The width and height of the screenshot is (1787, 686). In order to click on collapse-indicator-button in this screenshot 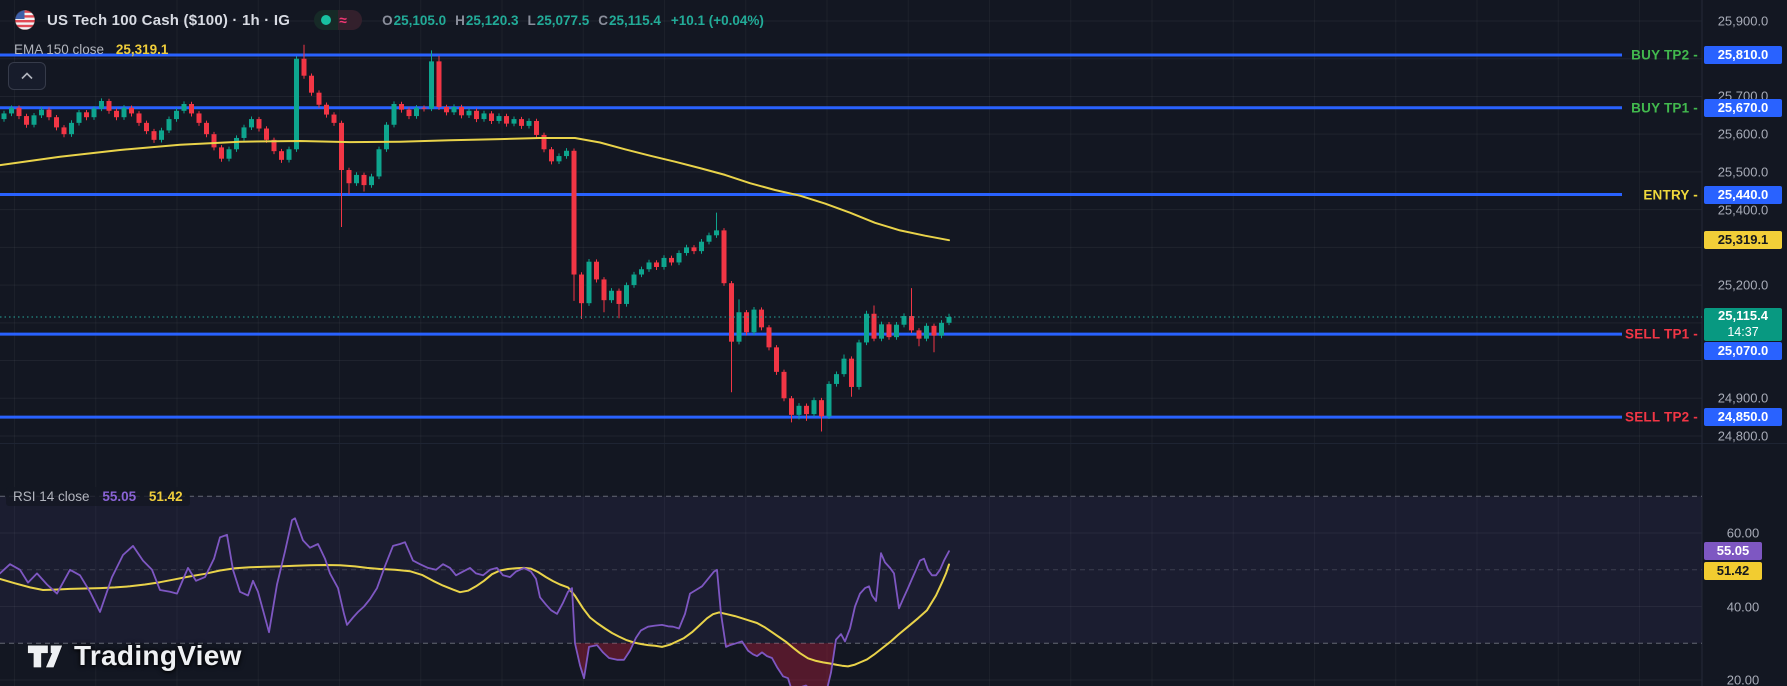, I will do `click(27, 76)`.